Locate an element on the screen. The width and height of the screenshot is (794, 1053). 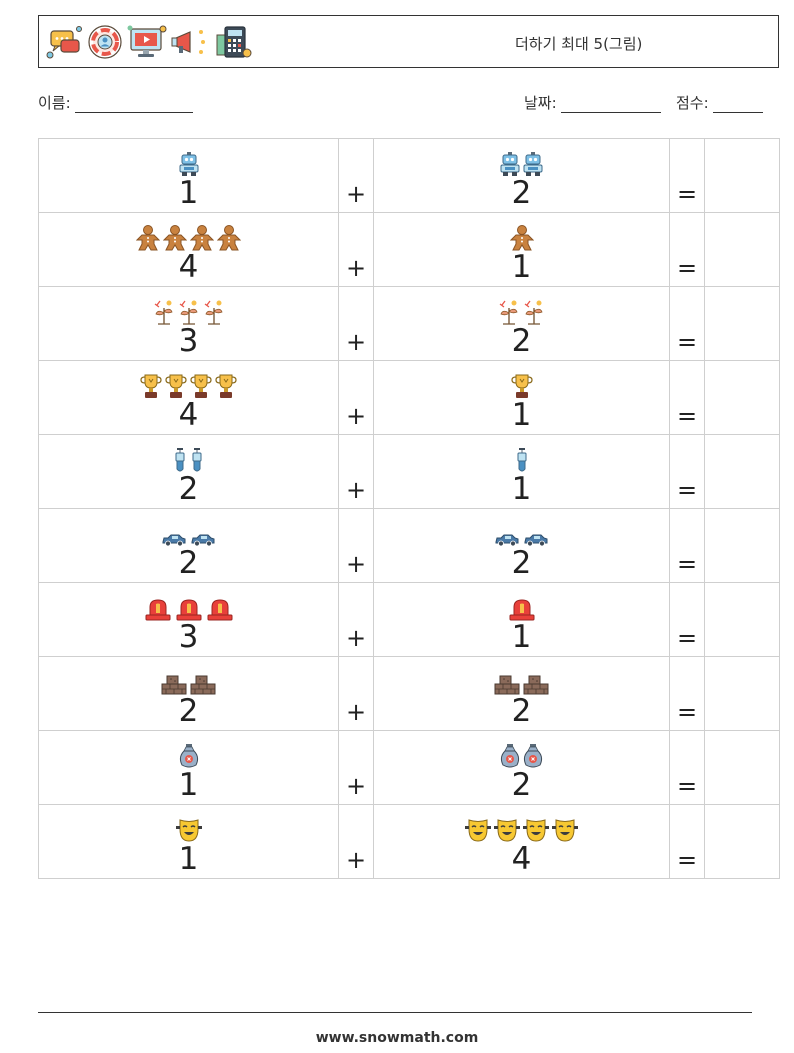
name-field: 이름: is located at coordinates (115, 102).